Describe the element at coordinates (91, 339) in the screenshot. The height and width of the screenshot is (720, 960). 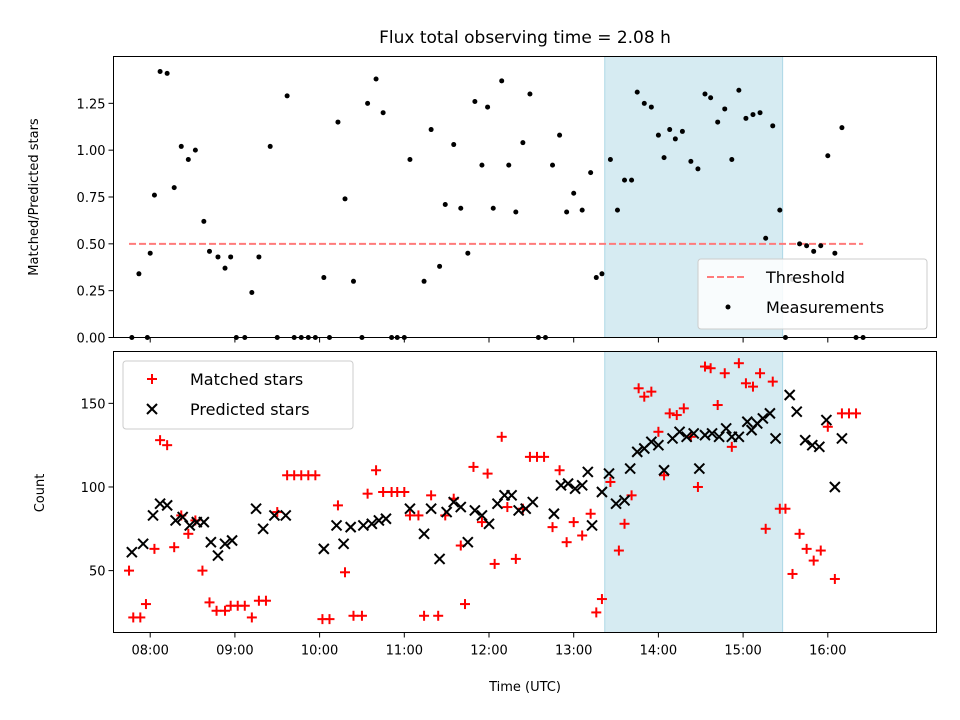
I see `top-y-tick-label: 0.00` at that location.